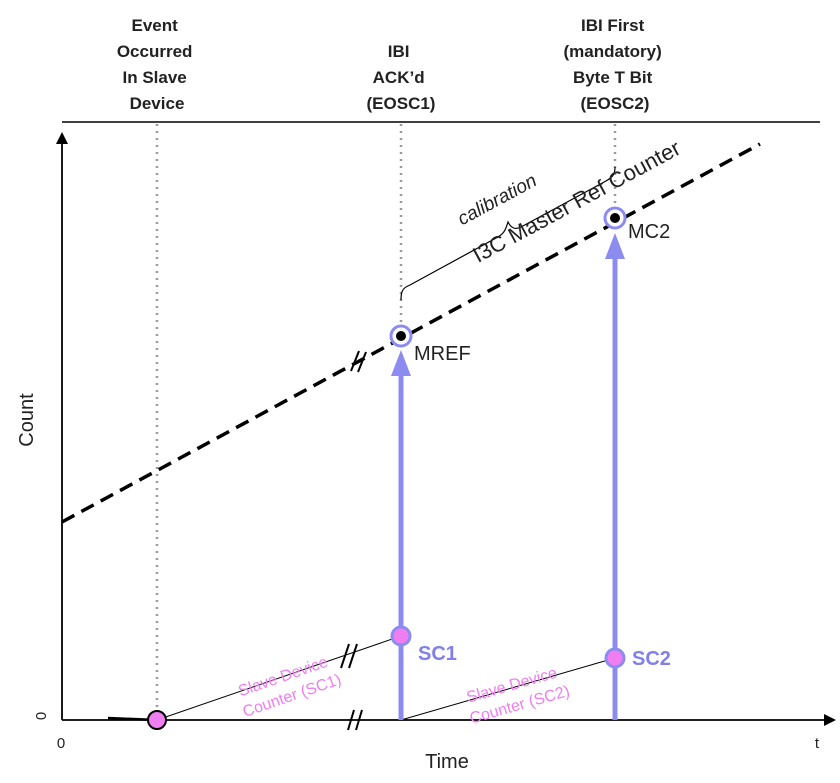  I want to click on header-ibi-ack: IBI ACK’d (EOSC1), so click(401, 77).